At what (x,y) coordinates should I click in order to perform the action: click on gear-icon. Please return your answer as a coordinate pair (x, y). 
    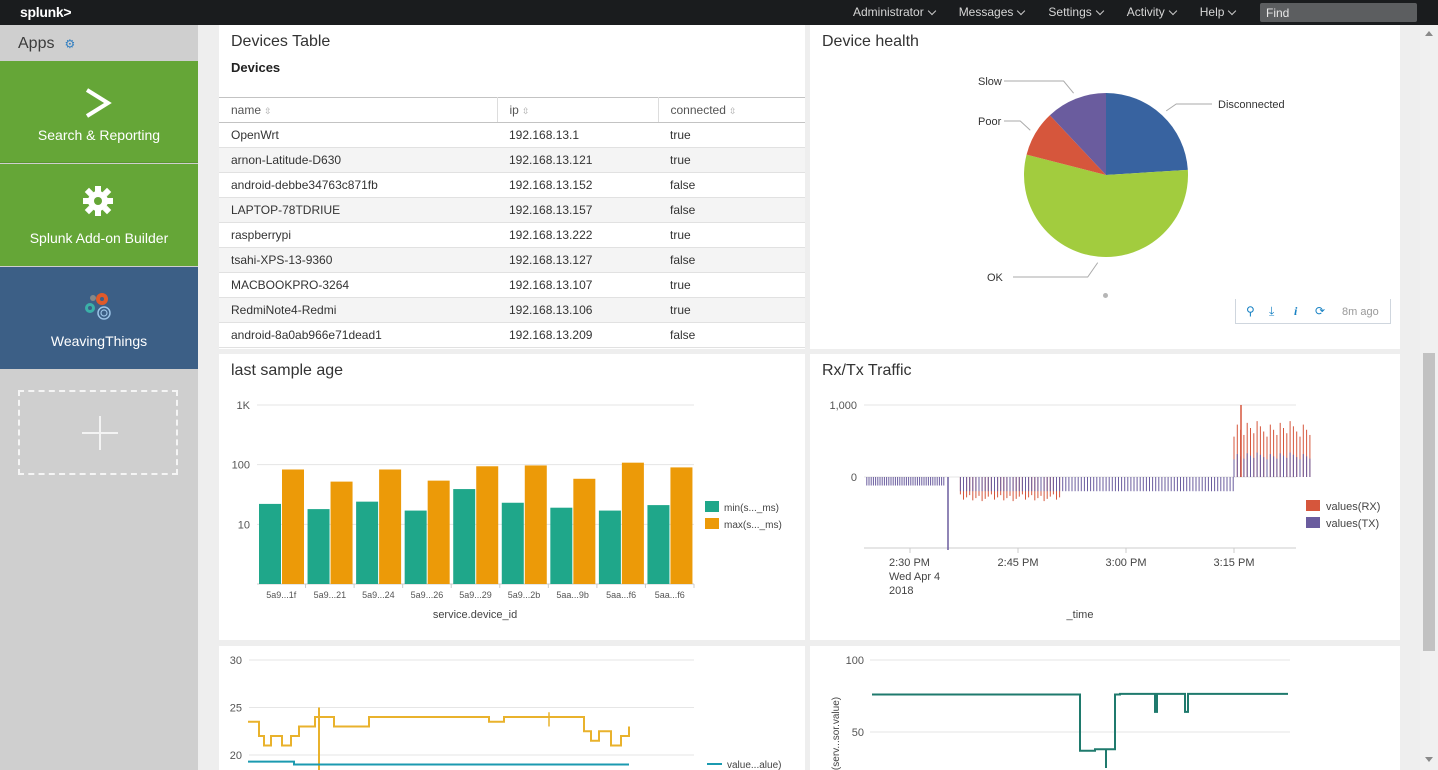
    Looking at the image, I should click on (98, 201).